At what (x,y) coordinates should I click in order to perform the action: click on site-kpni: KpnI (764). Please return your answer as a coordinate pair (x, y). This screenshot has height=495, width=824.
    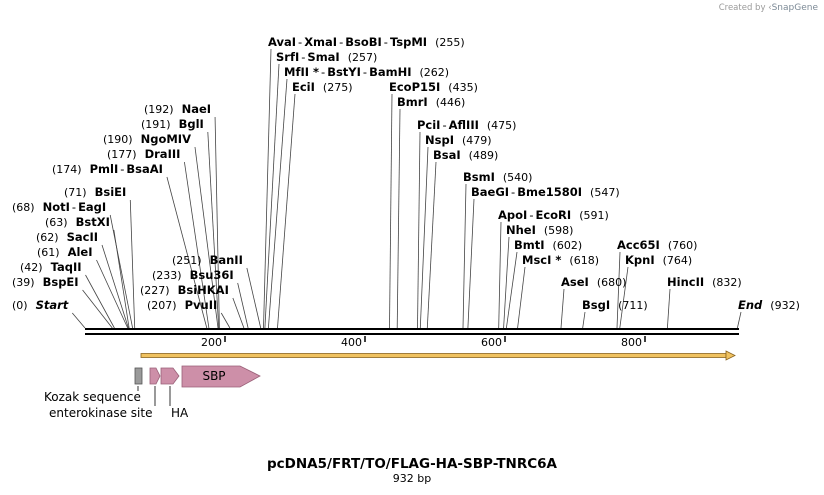
    Looking at the image, I should click on (658, 260).